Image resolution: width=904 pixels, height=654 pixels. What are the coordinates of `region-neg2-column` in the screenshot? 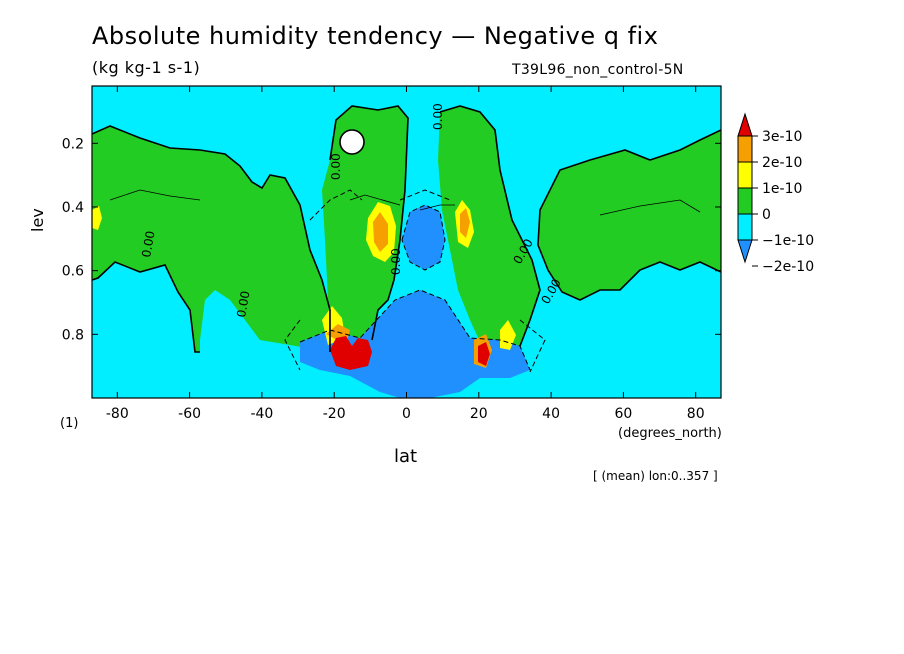 It's located at (423, 237).